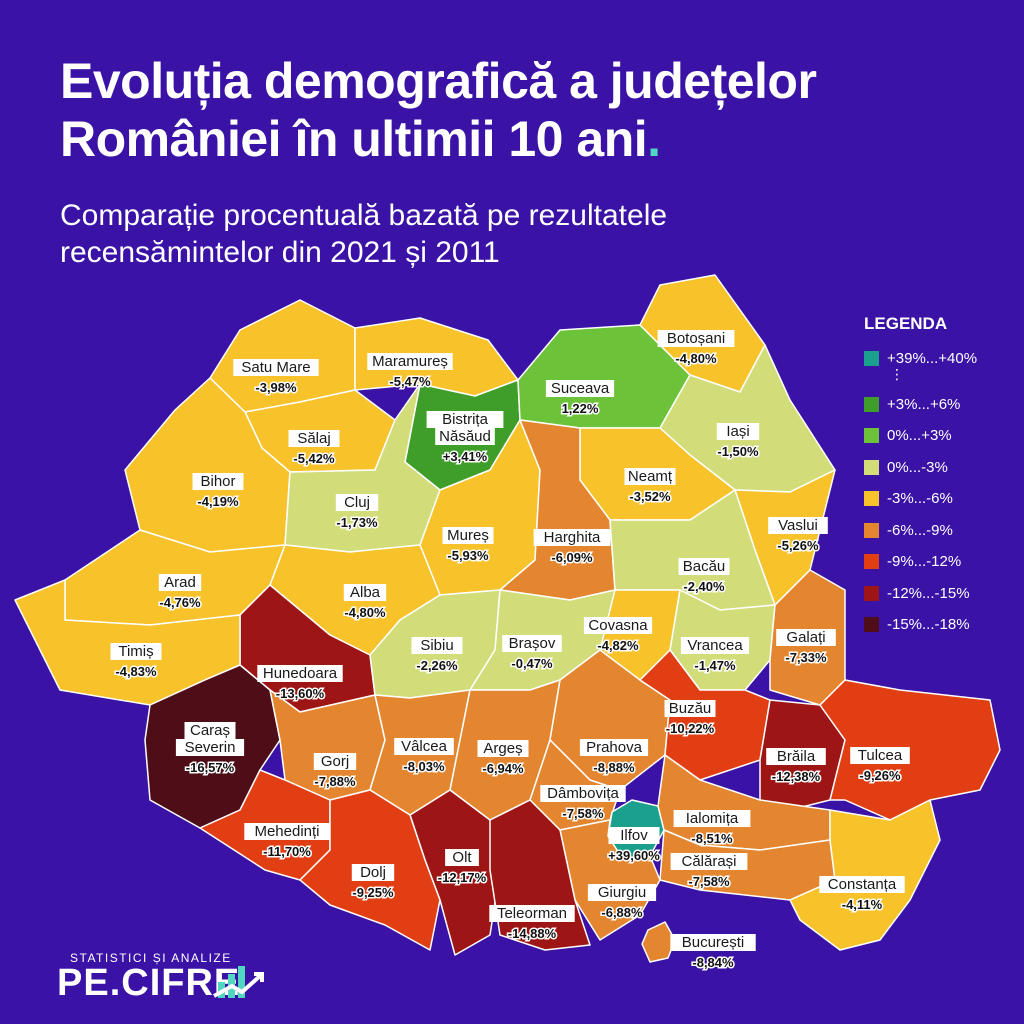 The height and width of the screenshot is (1024, 1024). I want to click on legend-label: 0%...+3%, so click(919, 436).